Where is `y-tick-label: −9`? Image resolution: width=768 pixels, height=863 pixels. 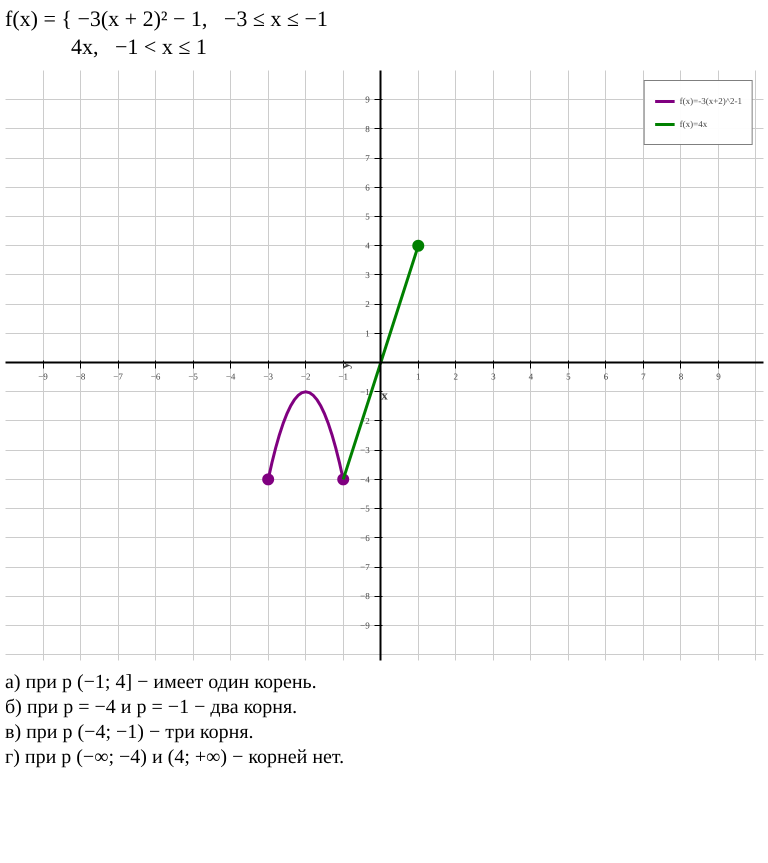
y-tick-label: −9 is located at coordinates (365, 625).